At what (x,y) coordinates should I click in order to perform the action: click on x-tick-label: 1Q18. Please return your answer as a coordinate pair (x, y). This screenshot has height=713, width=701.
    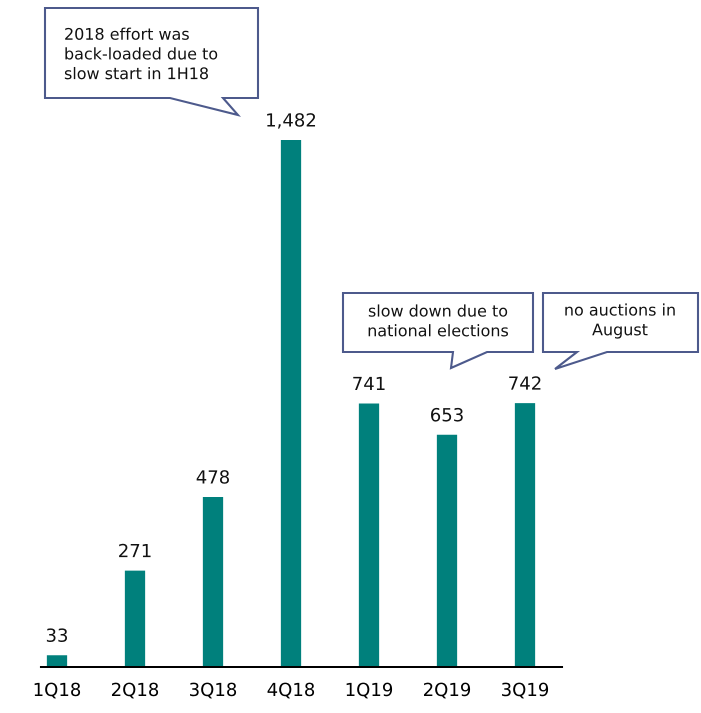
    Looking at the image, I should click on (57, 690).